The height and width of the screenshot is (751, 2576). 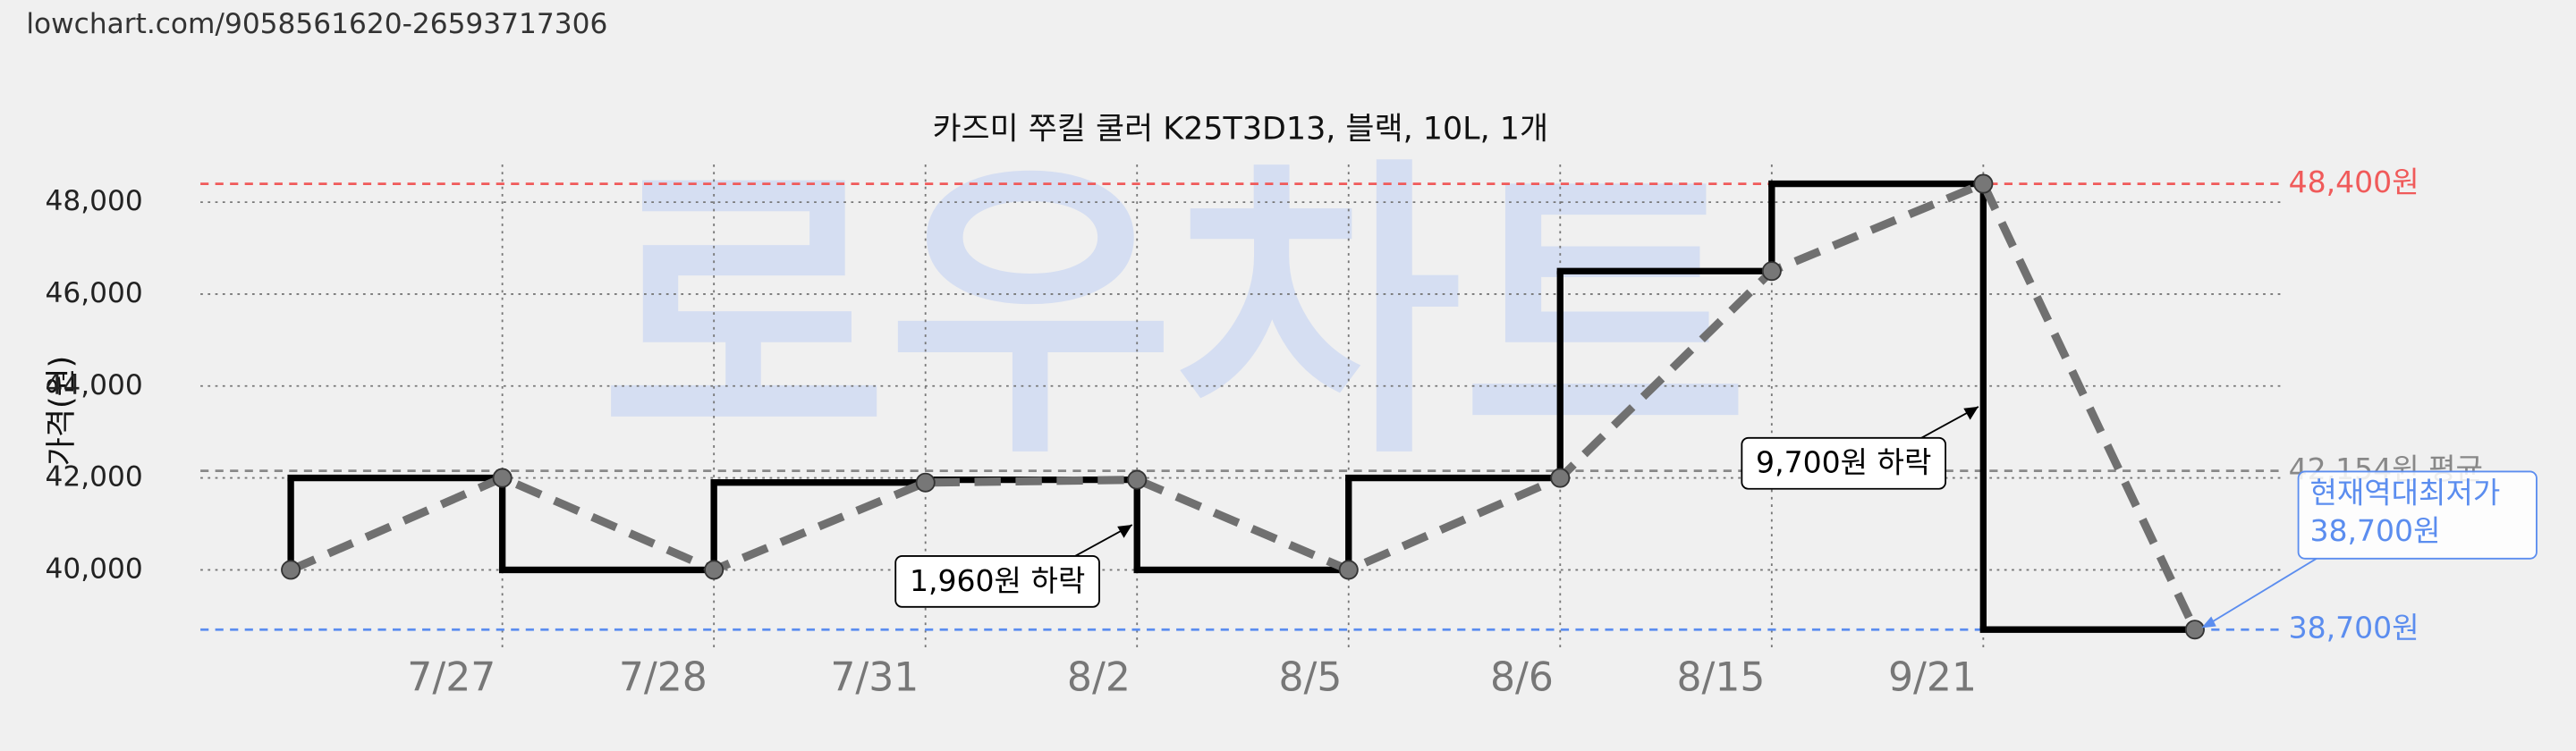 I want to click on chart-title: 카즈미 쭈킬 쿨러 K25T3D13, 블랙, 10L, 1개, so click(x=1240, y=129).